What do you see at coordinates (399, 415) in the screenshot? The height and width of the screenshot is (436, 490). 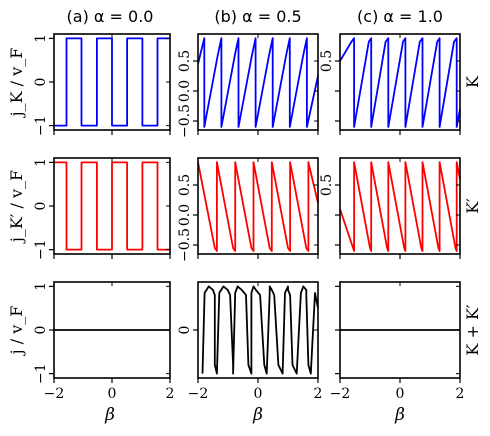 I see `xlabel-col-c: β` at bounding box center [399, 415].